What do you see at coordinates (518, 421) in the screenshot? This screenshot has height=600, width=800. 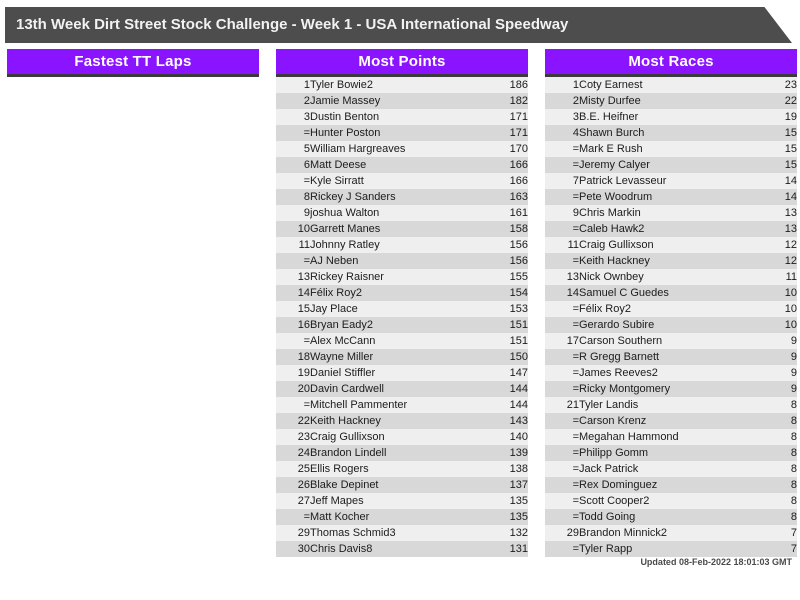 I see `row-value: 143` at bounding box center [518, 421].